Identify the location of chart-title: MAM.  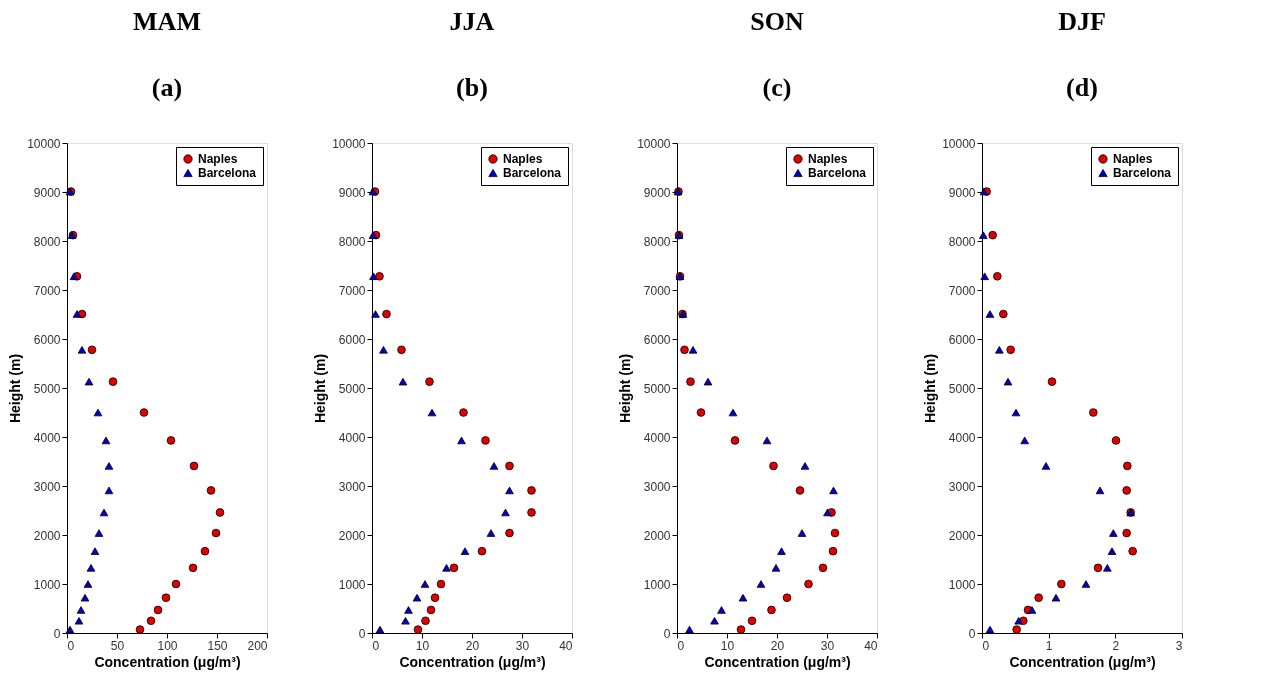
(167, 21).